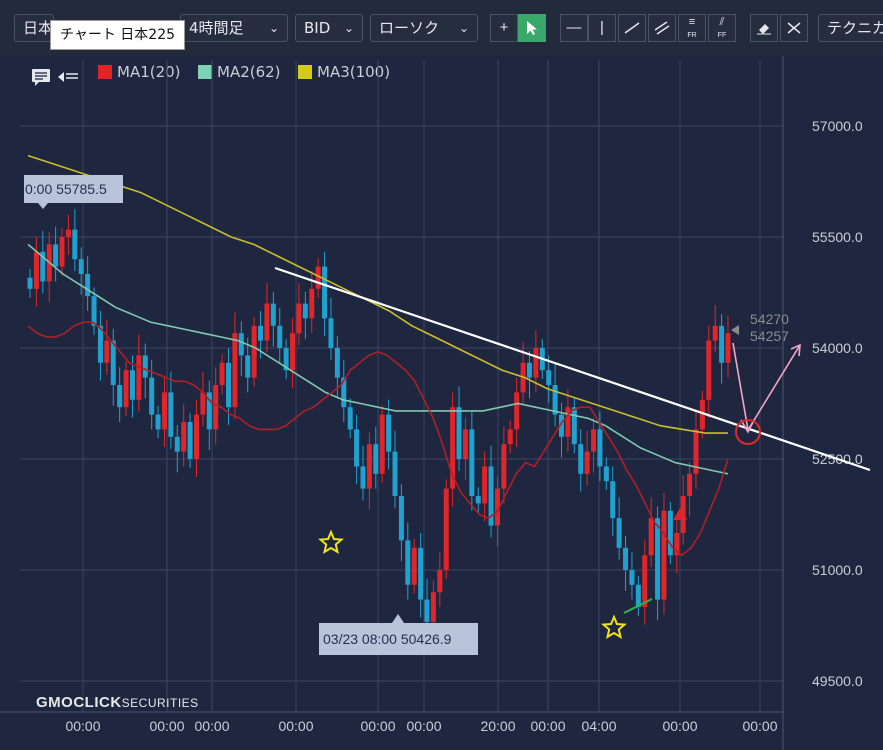  Describe the element at coordinates (602, 28) in the screenshot. I see `vertical-line-icon: |` at that location.